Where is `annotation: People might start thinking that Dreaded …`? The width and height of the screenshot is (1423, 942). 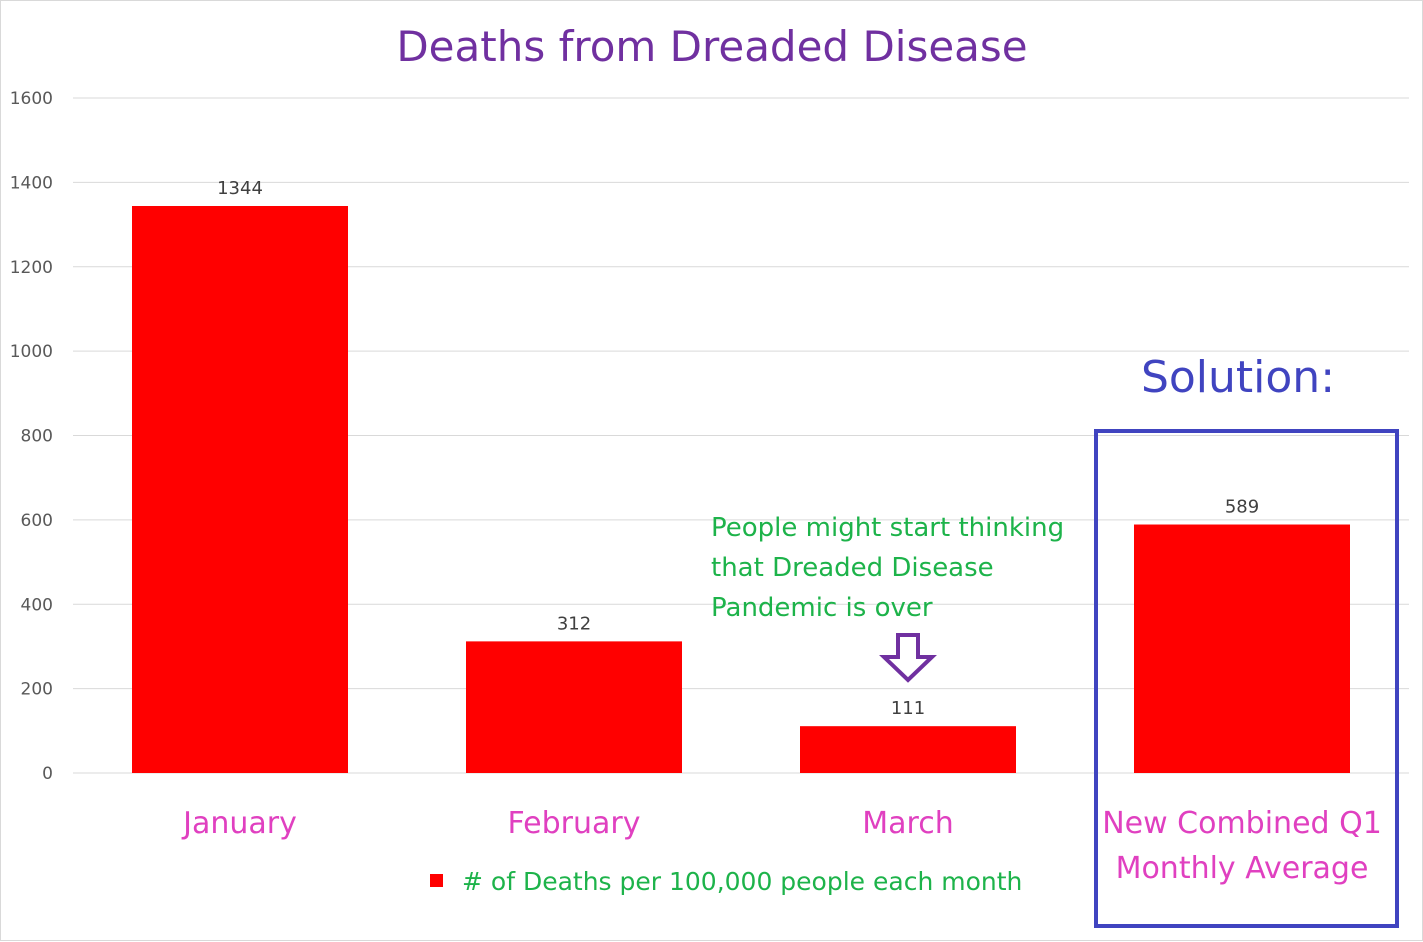 annotation: People might start thinking that Dreaded … is located at coordinates (887, 598).